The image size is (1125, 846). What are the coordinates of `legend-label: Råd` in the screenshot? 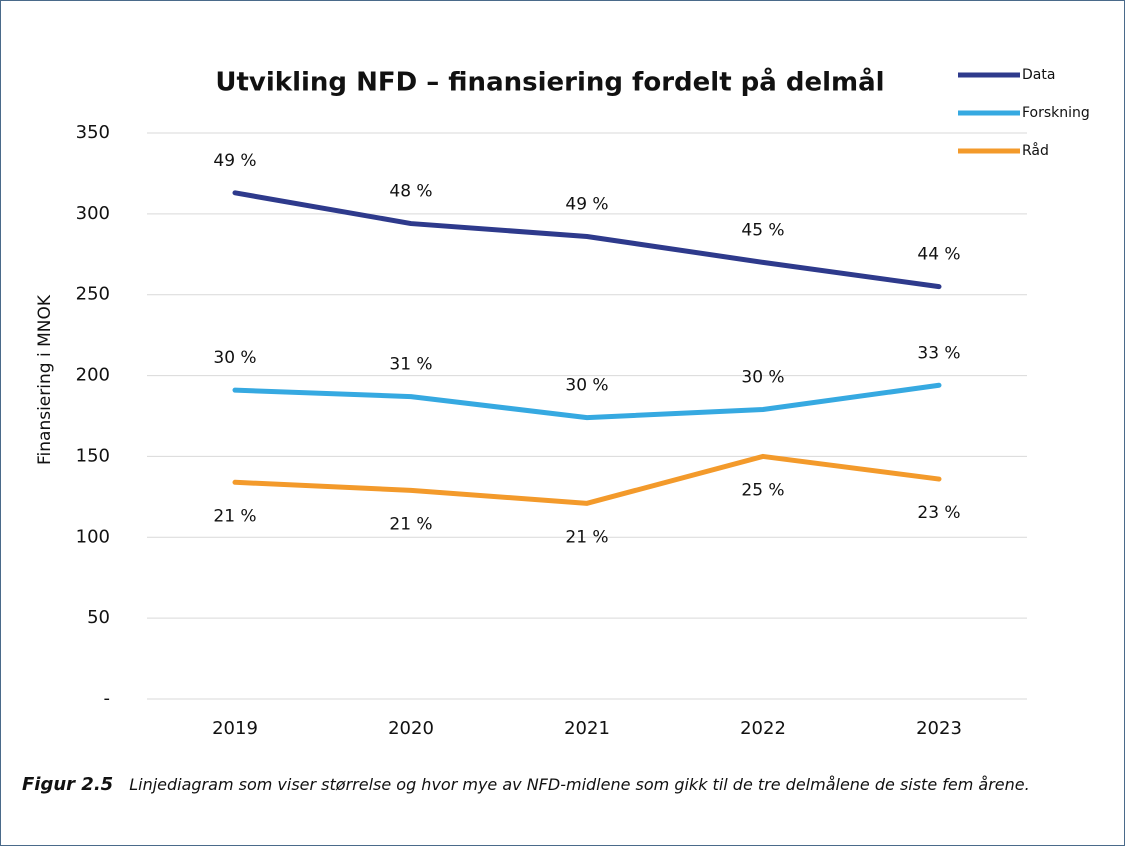 It's located at (1035, 150).